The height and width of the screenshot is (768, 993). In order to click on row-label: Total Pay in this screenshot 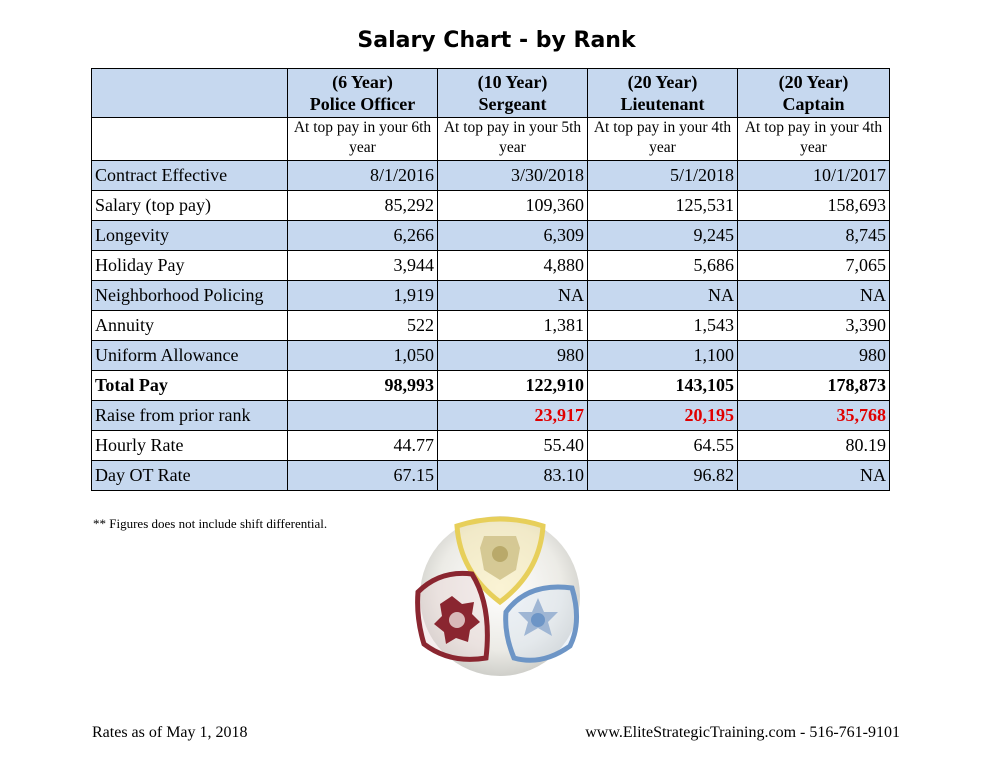, I will do `click(189, 385)`.